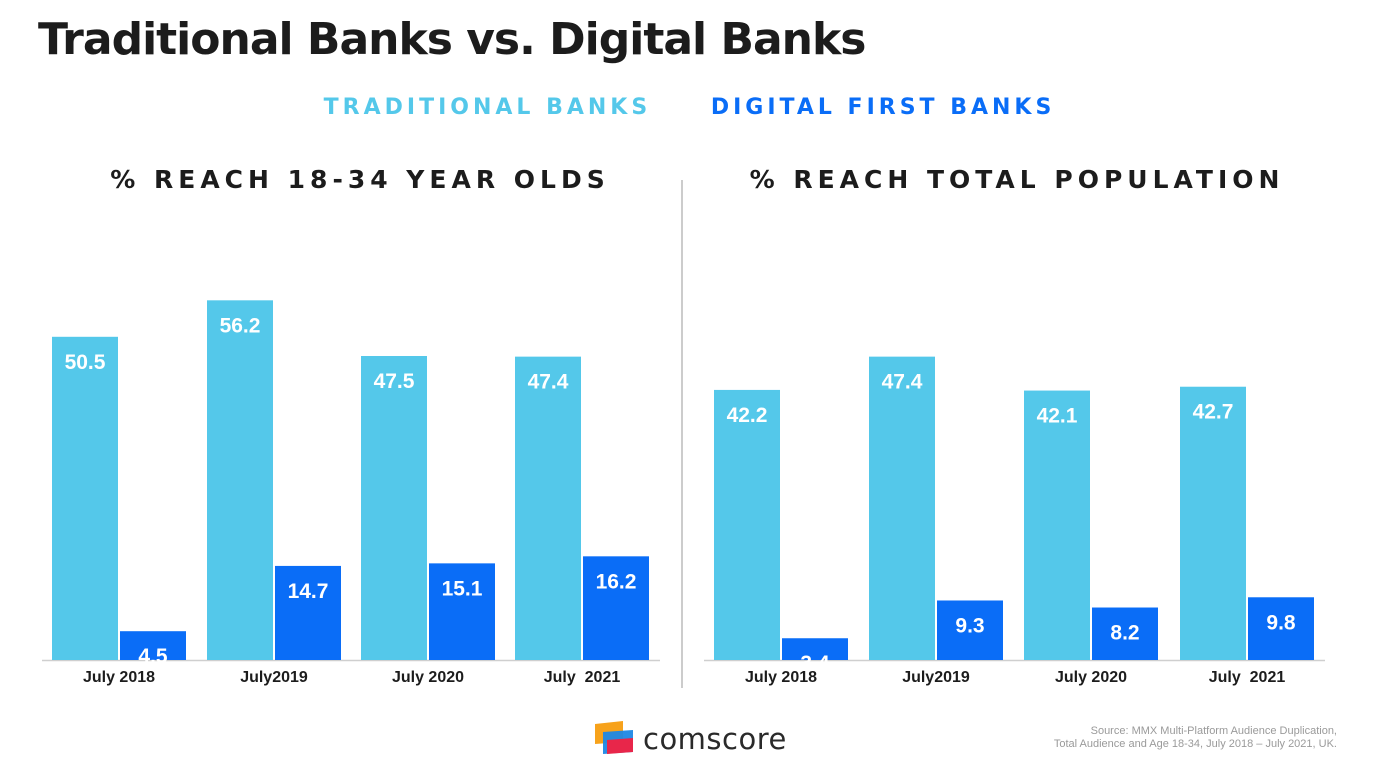  What do you see at coordinates (1281, 622) in the screenshot?
I see `data-label: 9.8` at bounding box center [1281, 622].